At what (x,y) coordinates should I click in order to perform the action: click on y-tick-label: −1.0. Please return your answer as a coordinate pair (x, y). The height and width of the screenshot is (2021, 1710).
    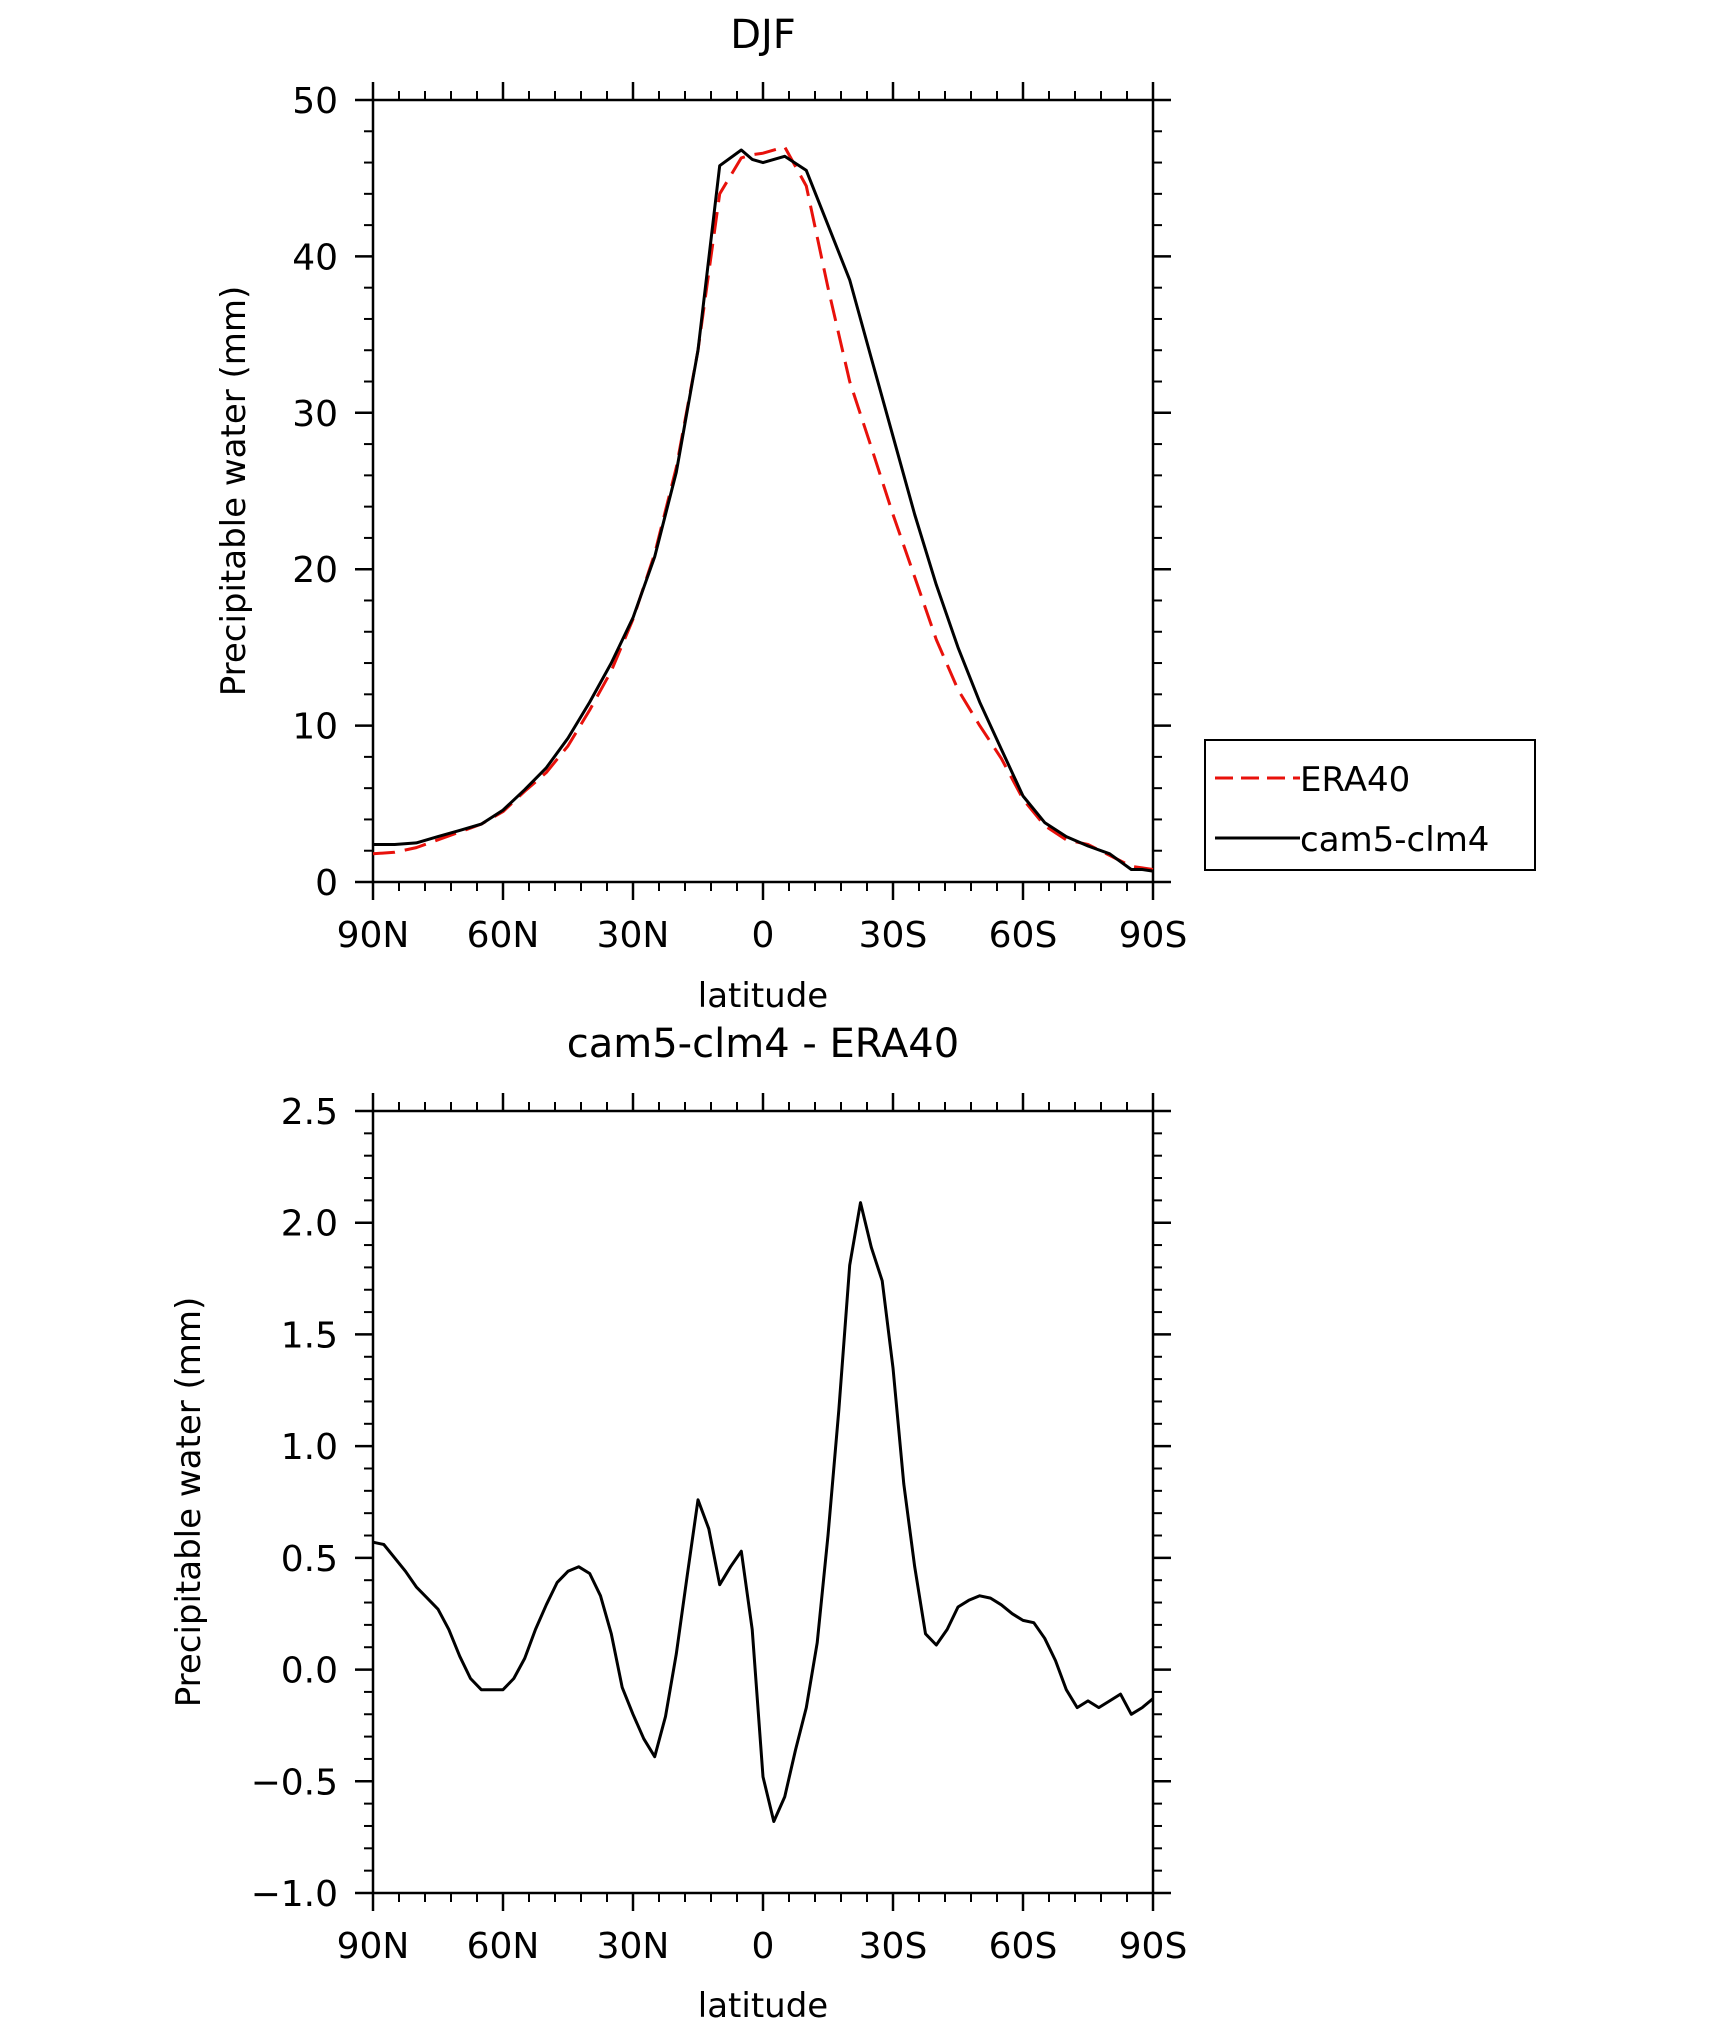
    Looking at the image, I should click on (294, 1894).